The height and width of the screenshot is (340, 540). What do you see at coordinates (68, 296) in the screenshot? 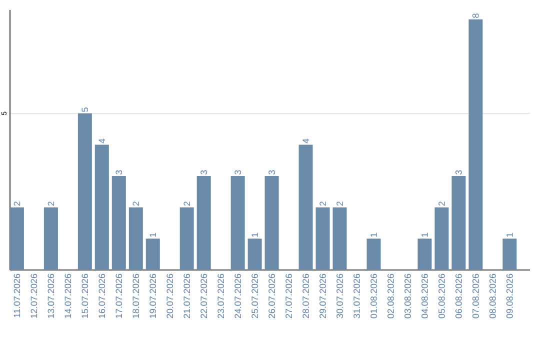
I see `x-tick-label: 14.07.2026` at bounding box center [68, 296].